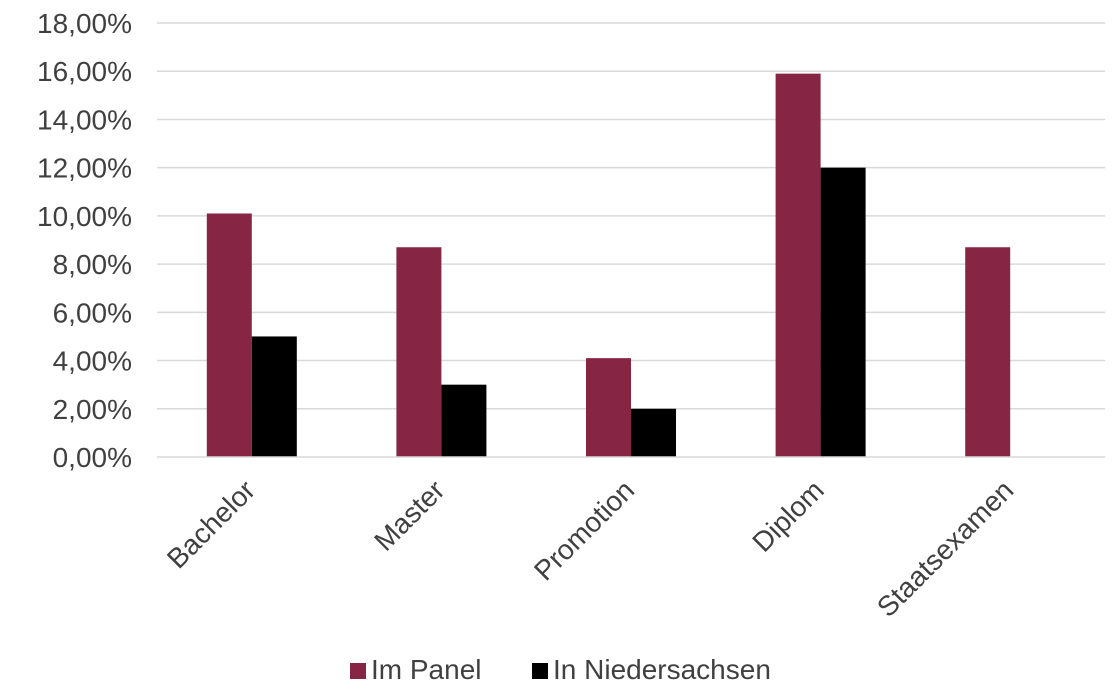  What do you see at coordinates (464, 420) in the screenshot?
I see `bar-in-niedersachsen-master` at bounding box center [464, 420].